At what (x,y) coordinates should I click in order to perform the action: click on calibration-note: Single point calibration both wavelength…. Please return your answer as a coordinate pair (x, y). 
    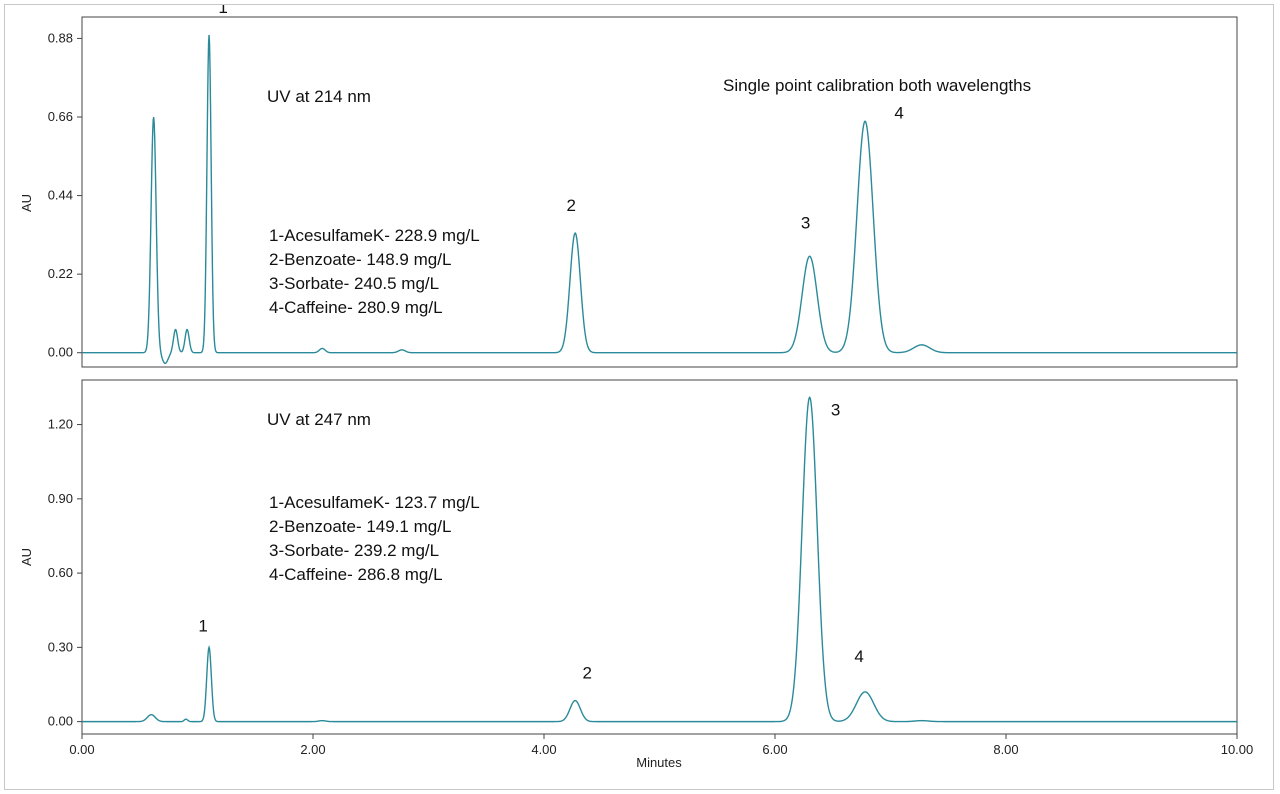
    Looking at the image, I should click on (877, 85).